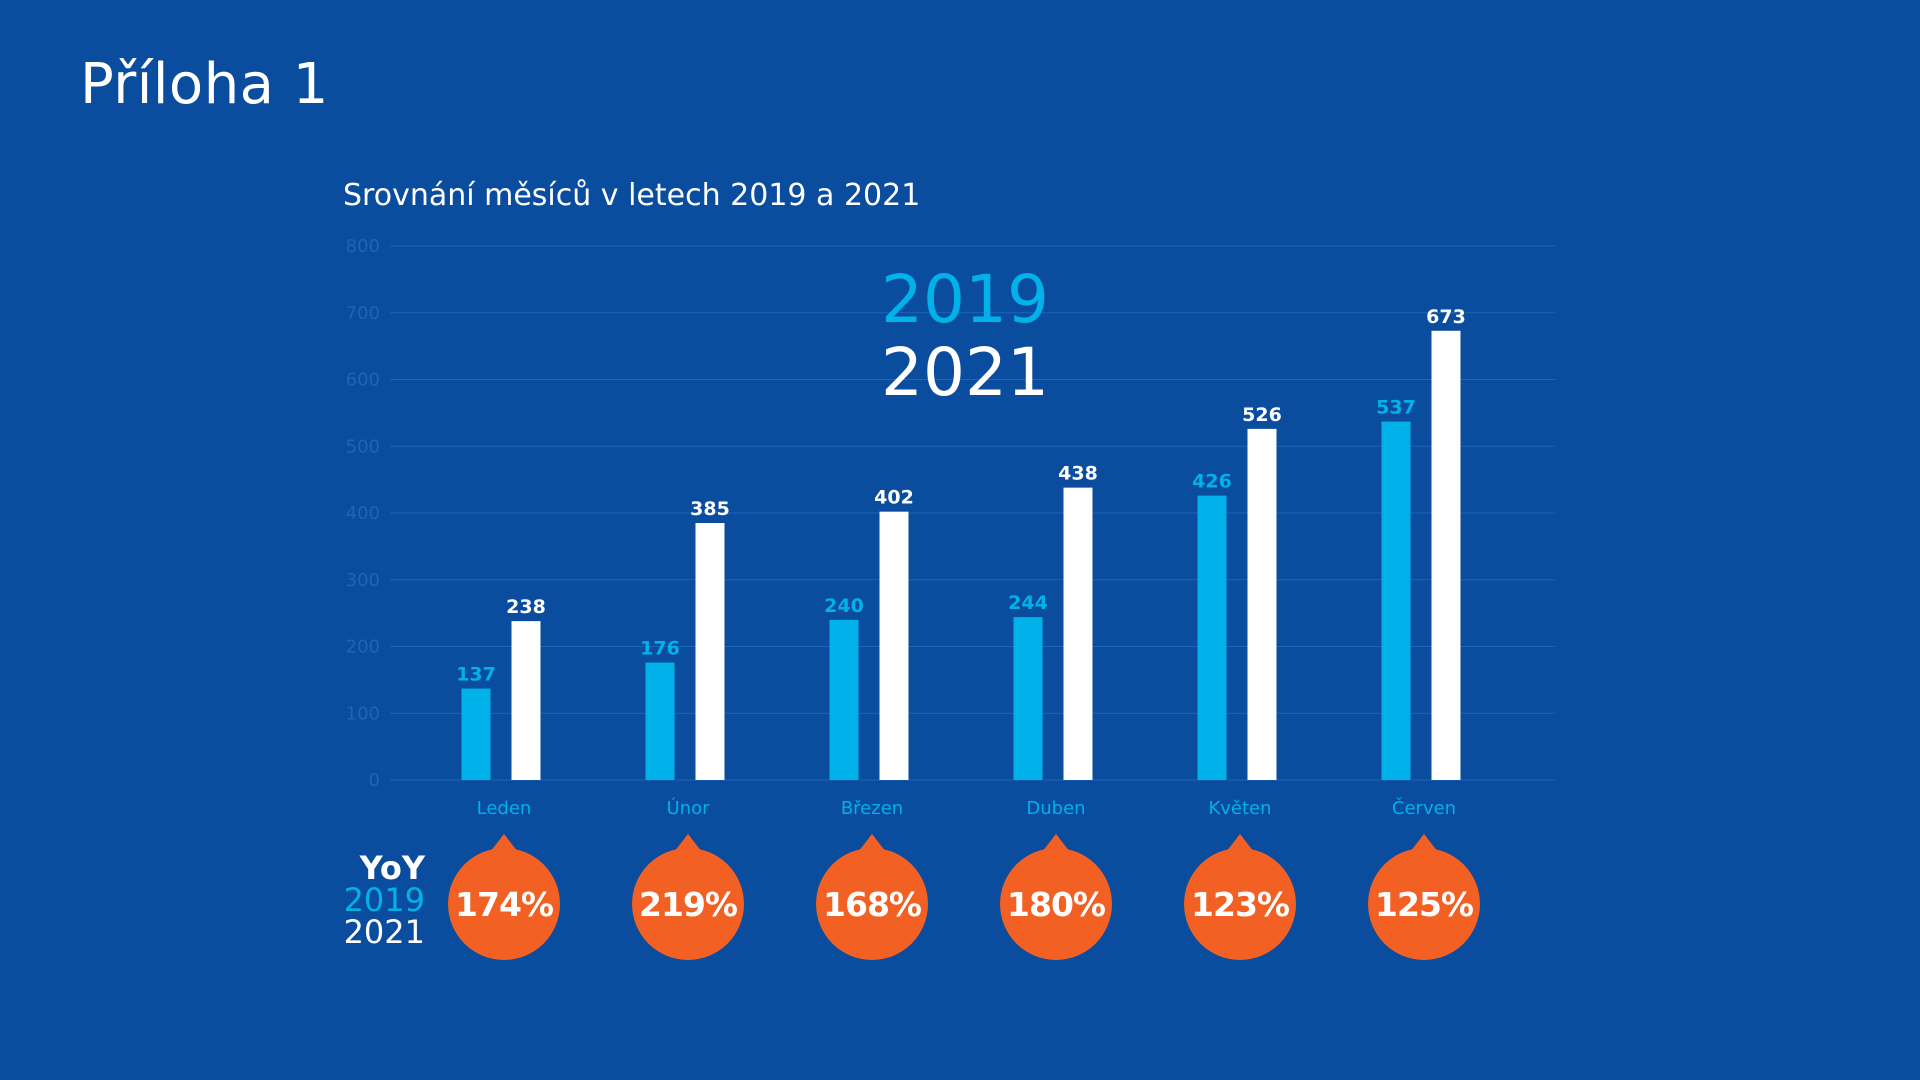 This screenshot has width=1920, height=1080. What do you see at coordinates (1446, 317) in the screenshot?
I see `data-label-2021: 673` at bounding box center [1446, 317].